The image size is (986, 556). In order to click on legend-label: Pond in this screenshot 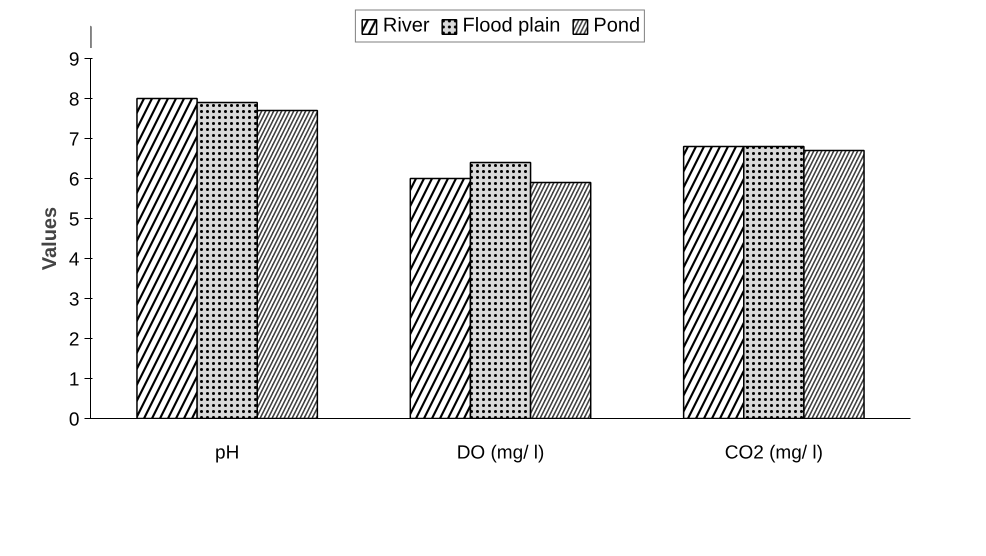, I will do `click(616, 26)`.